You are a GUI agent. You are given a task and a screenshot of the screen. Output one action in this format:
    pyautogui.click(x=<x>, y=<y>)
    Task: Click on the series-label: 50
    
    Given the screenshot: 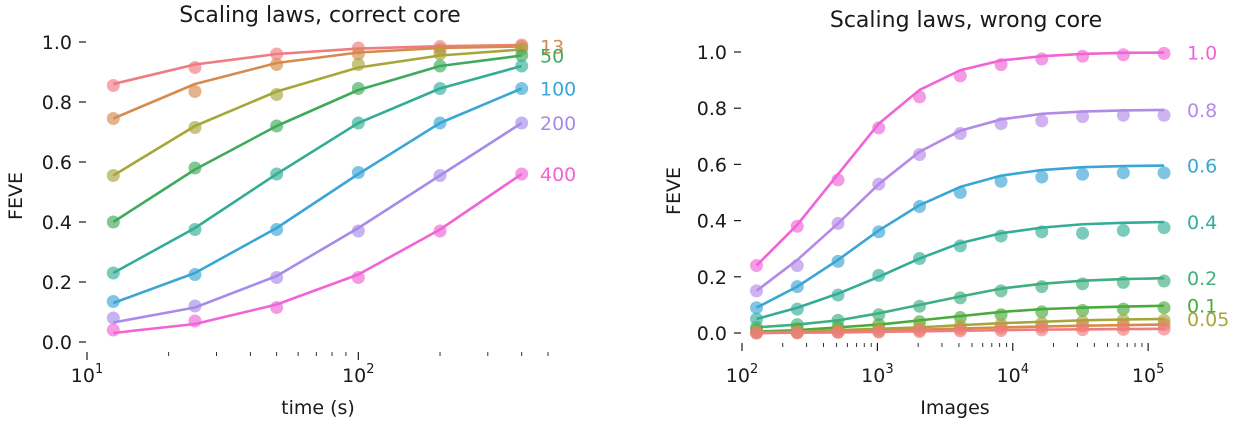 What is the action you would take?
    pyautogui.click(x=552, y=57)
    